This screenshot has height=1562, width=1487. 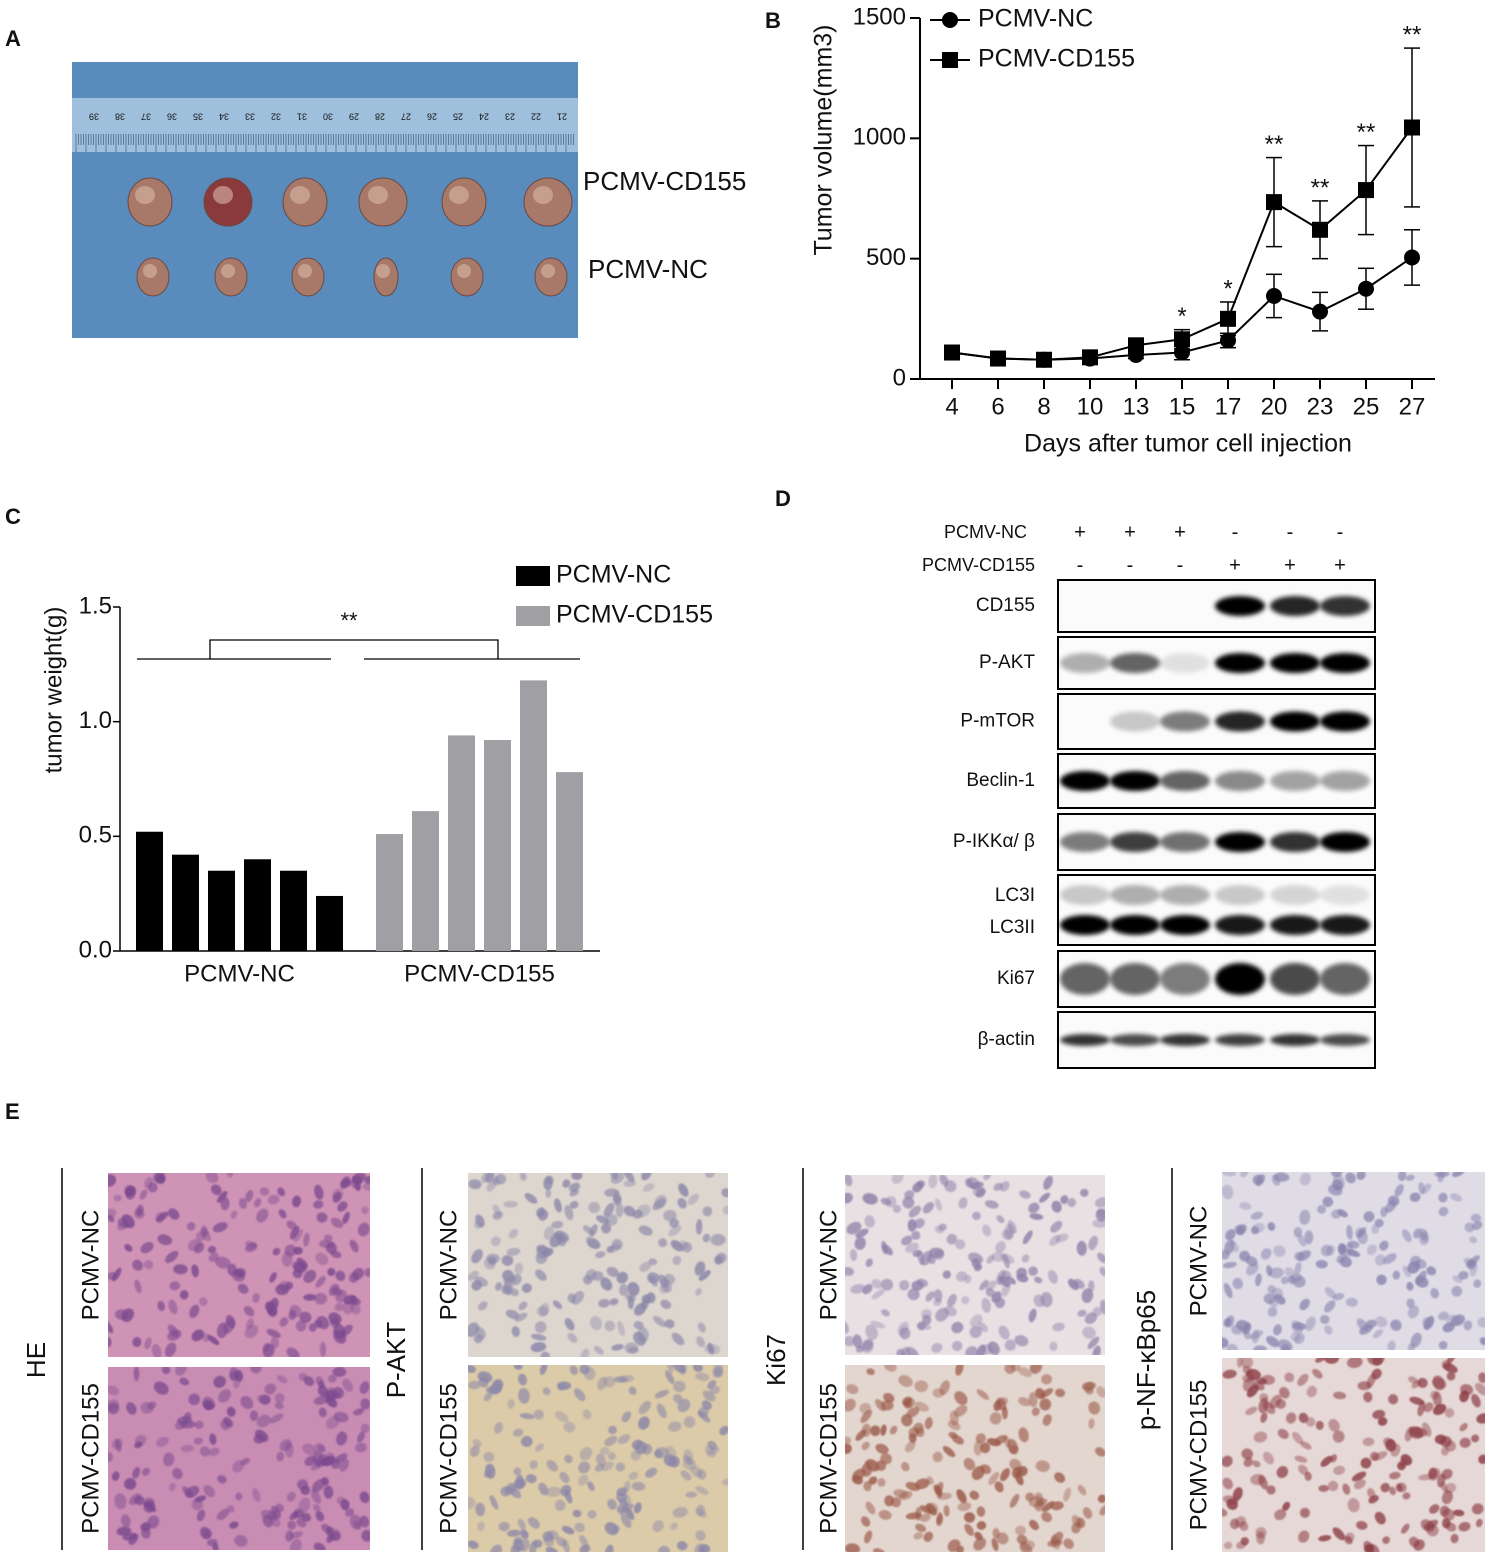 What do you see at coordinates (406, 117) in the screenshot?
I see `ruler-number: 27` at bounding box center [406, 117].